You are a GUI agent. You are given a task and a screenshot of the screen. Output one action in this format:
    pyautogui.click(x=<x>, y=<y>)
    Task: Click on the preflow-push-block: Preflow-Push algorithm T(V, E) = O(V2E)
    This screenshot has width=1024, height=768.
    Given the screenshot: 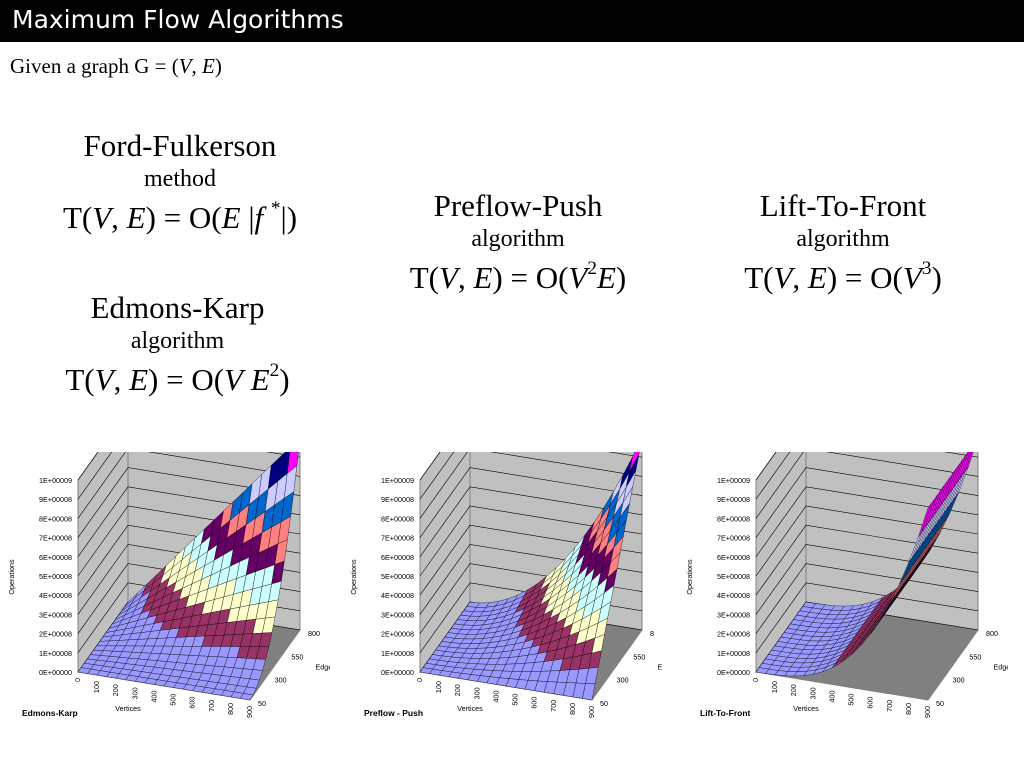 What is the action you would take?
    pyautogui.click(x=518, y=243)
    